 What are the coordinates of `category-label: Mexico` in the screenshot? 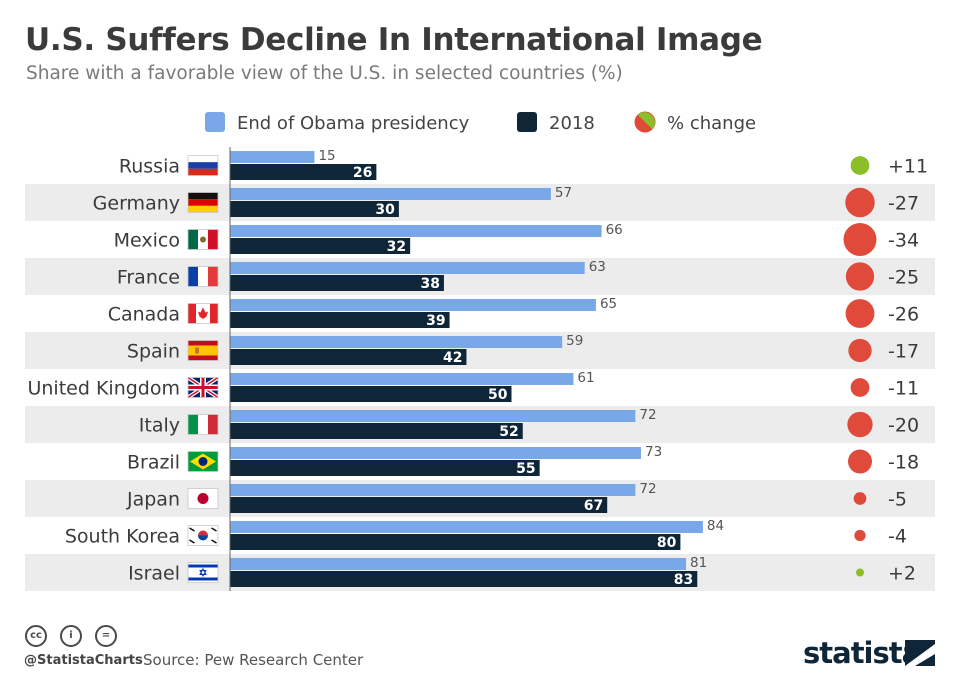 It's located at (147, 241).